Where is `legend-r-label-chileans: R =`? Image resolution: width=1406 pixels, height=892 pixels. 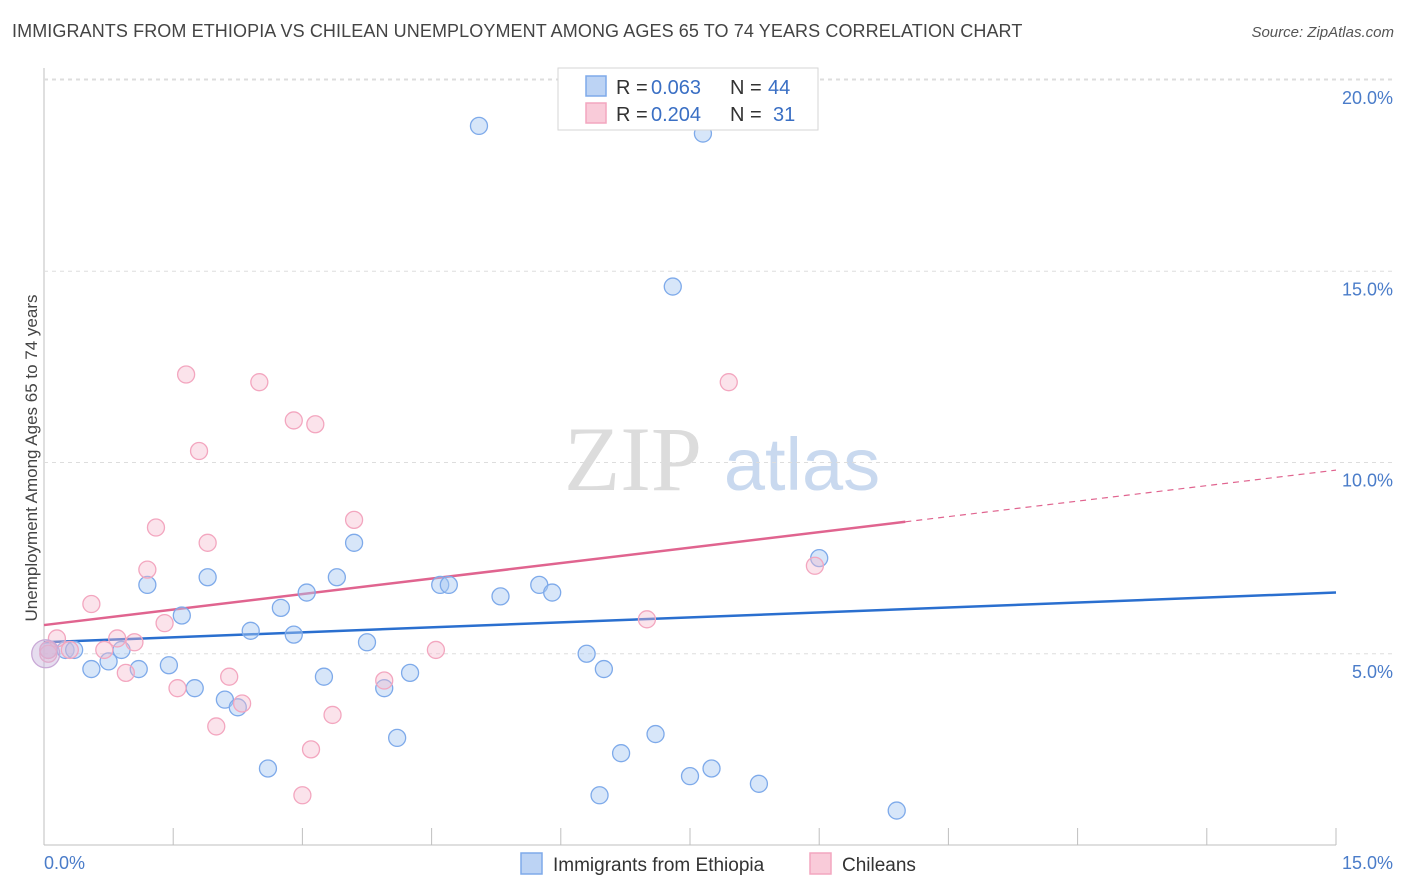
legend-r-label-chileans: R = is located at coordinates (632, 115).